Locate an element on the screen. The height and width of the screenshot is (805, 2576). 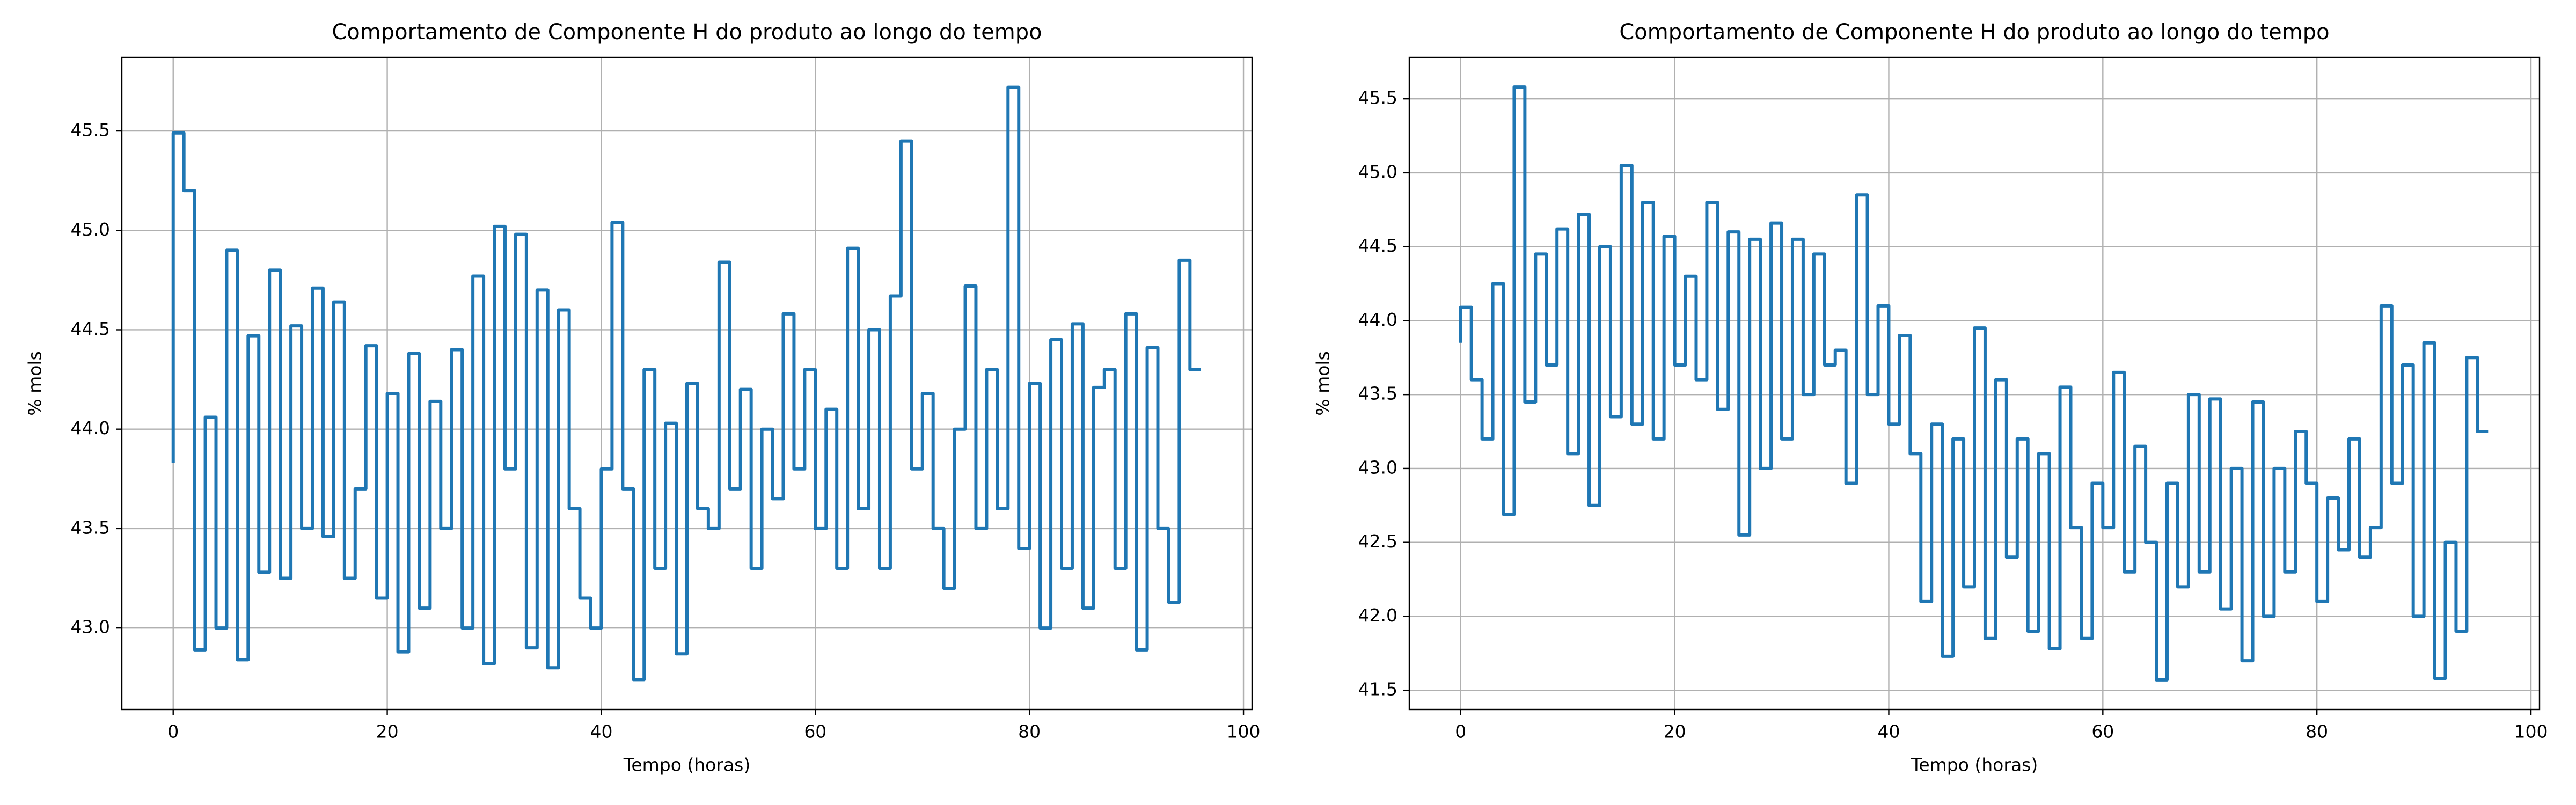
y-tick-label: 41.5 is located at coordinates (1377, 689).